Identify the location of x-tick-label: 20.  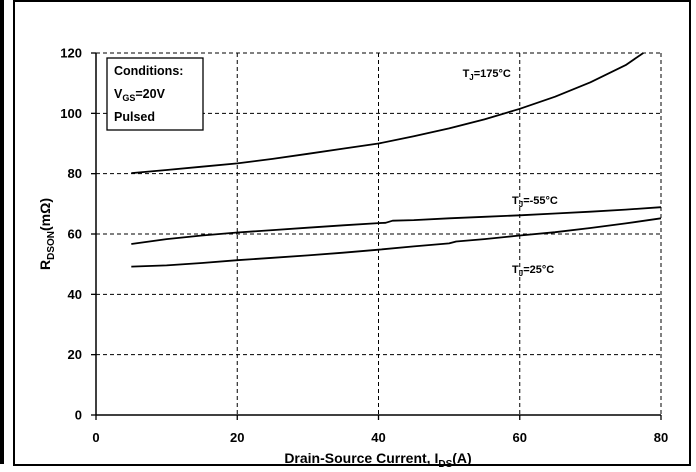
(237, 437).